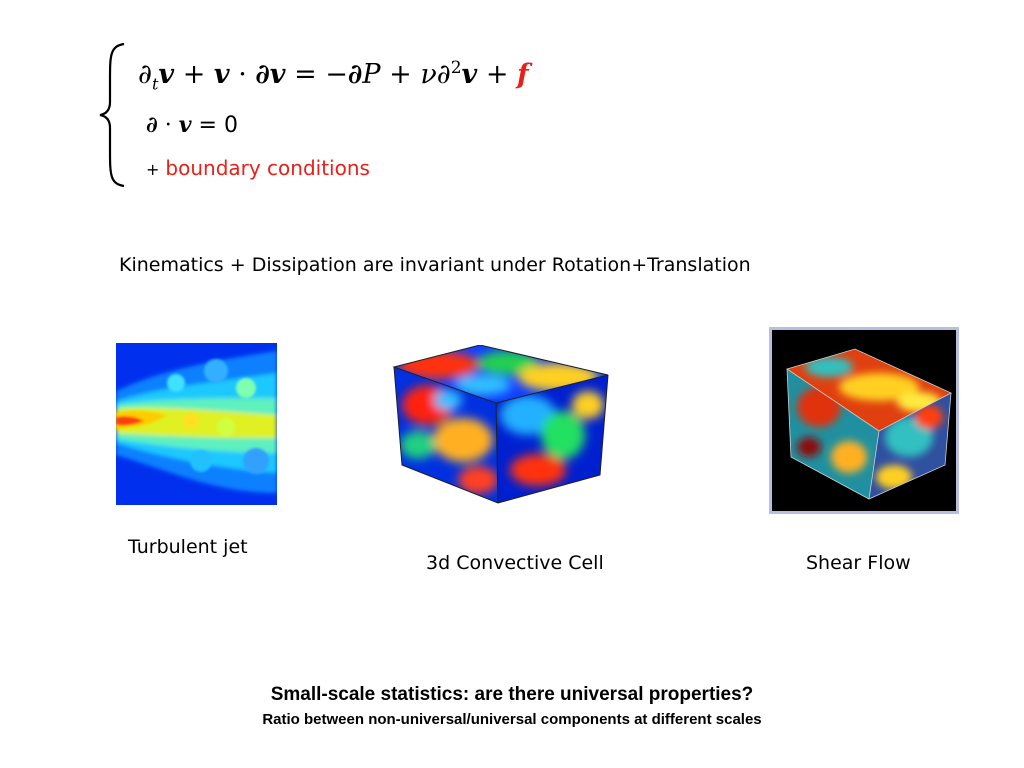  What do you see at coordinates (515, 563) in the screenshot?
I see `caption-convective-cell: 3d Convective Cell` at bounding box center [515, 563].